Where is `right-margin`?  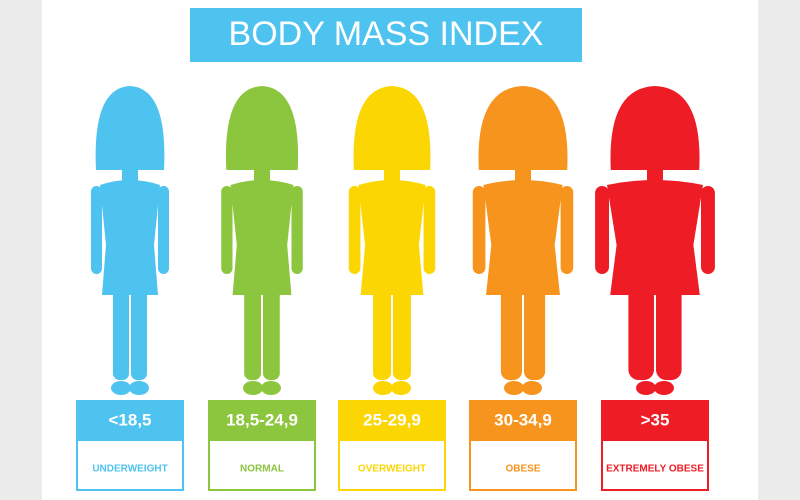 right-margin is located at coordinates (779, 250).